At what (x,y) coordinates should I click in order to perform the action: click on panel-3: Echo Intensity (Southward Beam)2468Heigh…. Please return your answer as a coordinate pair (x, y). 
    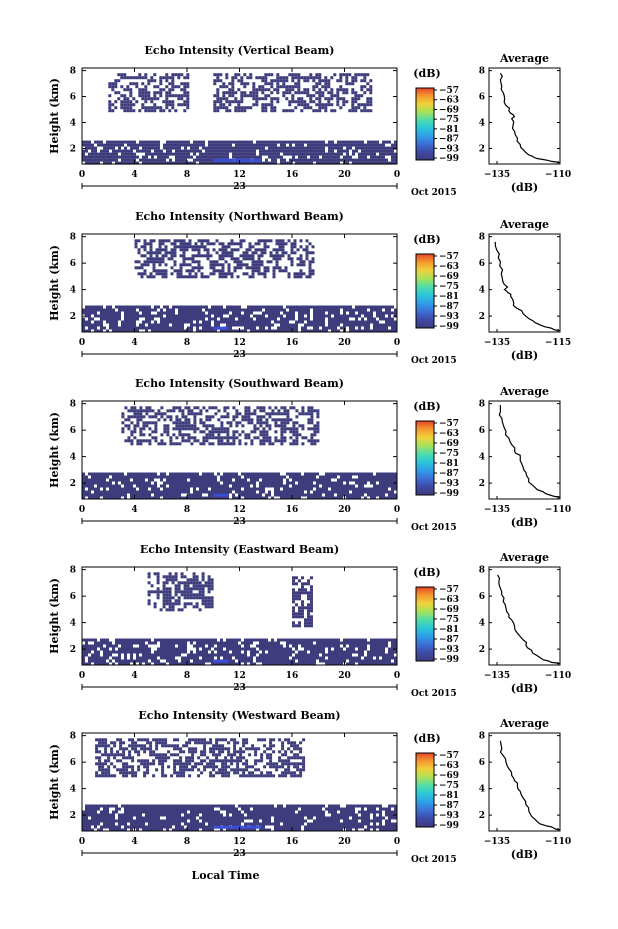
    Looking at the image, I should click on (309, 455).